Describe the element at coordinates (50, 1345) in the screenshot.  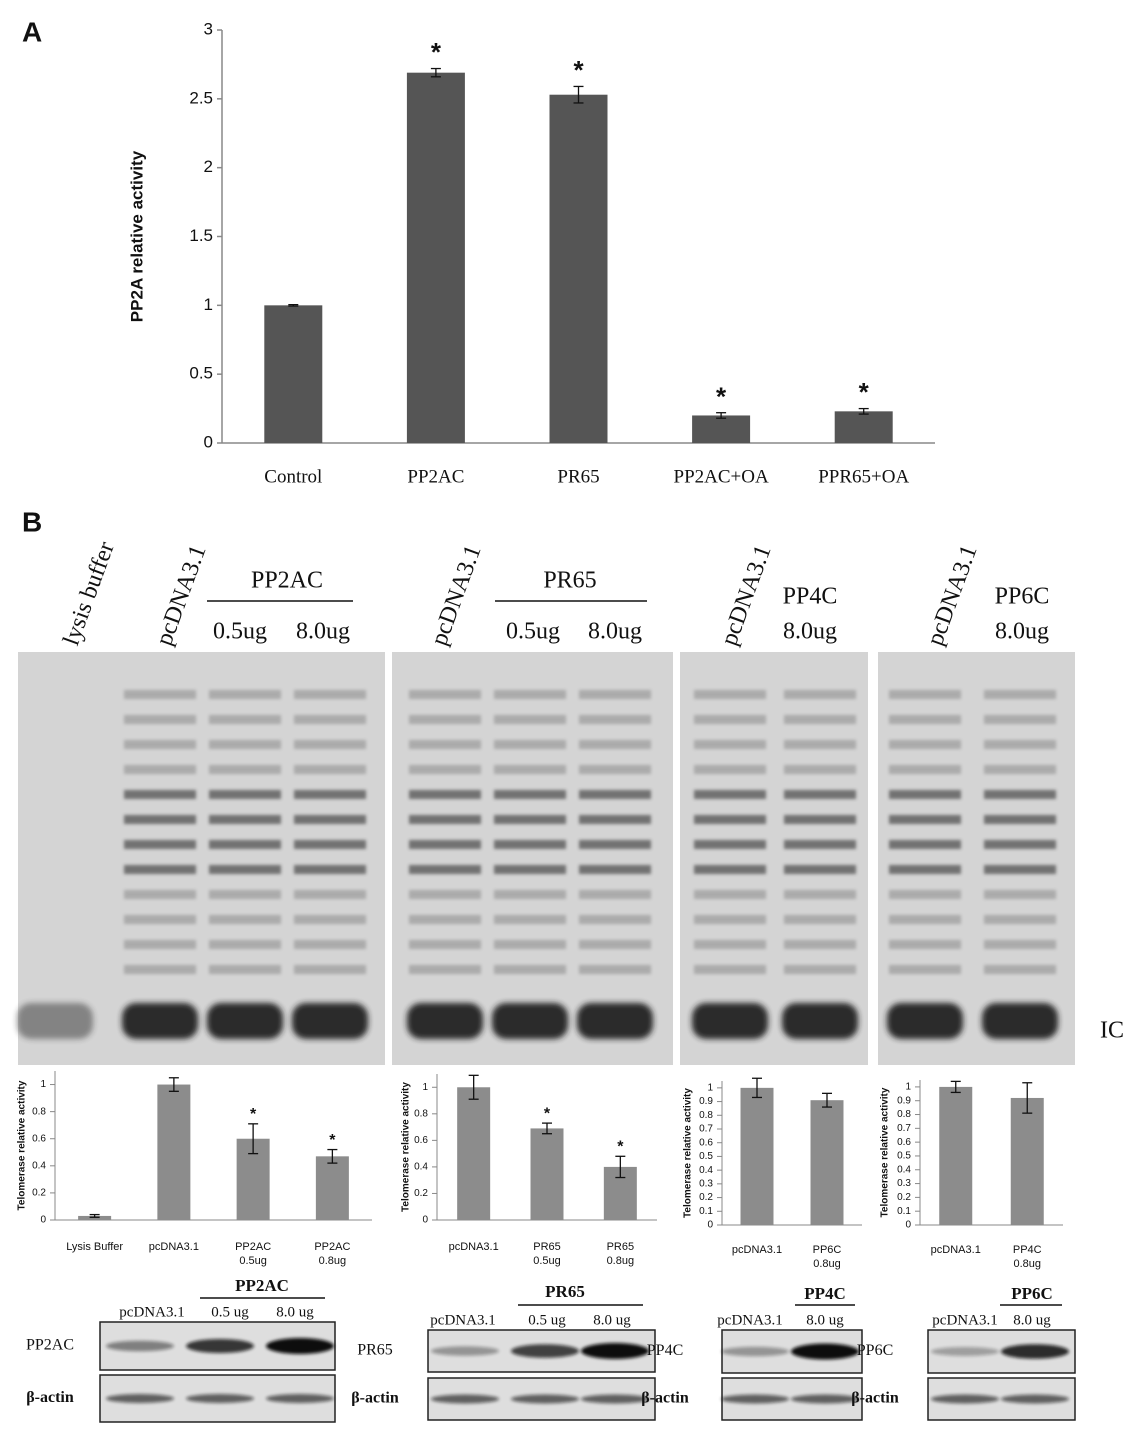
I see `row-label: PP2AC` at that location.